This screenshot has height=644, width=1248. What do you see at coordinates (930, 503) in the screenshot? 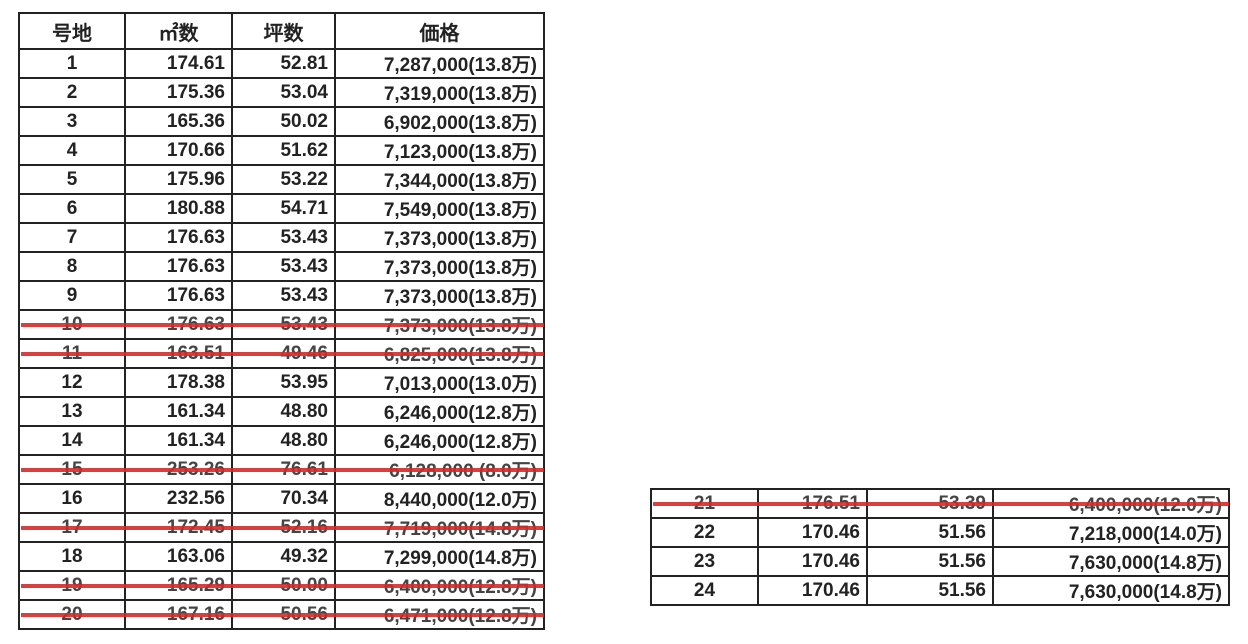
I see `tsubo-cell: 53.39` at bounding box center [930, 503].